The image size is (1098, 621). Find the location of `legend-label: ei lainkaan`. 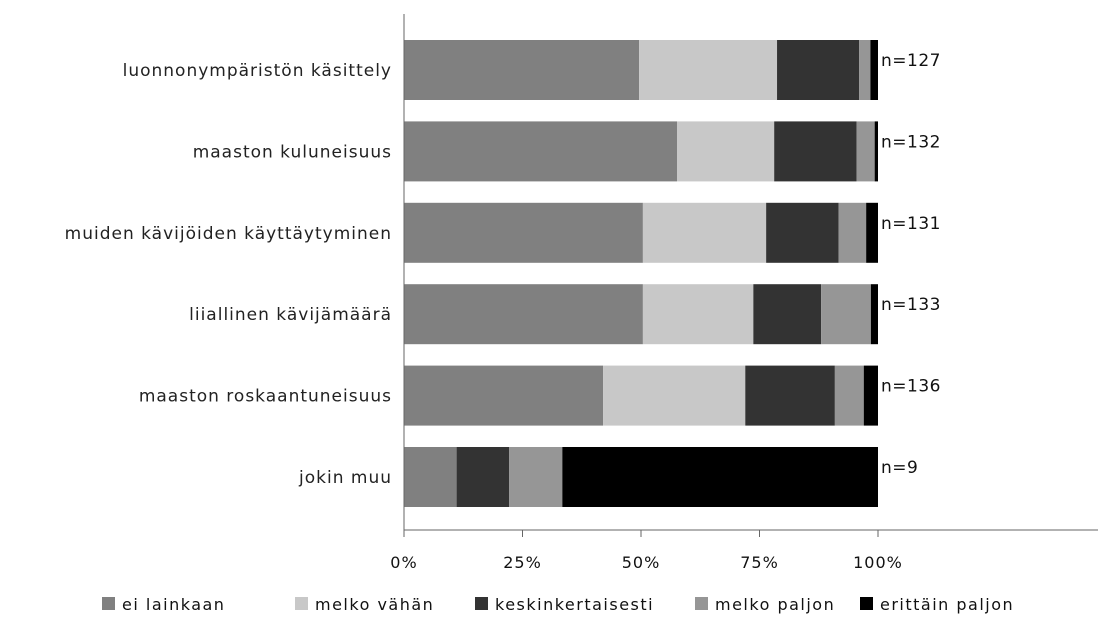

legend-label: ei lainkaan is located at coordinates (173, 604).